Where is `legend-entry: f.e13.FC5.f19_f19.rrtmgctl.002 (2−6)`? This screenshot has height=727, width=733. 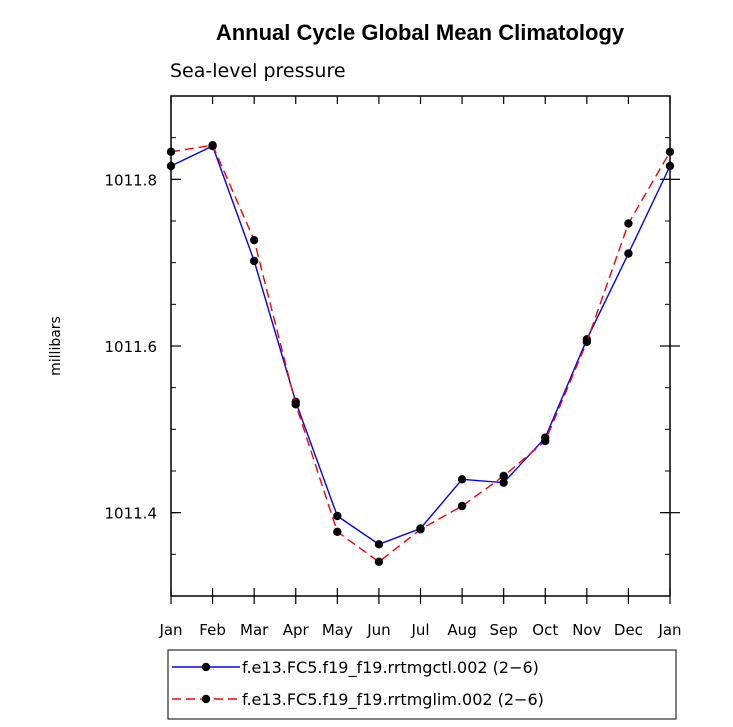
legend-entry: f.e13.FC5.f19_f19.rrtmgctl.002 (2−6) is located at coordinates (355, 668).